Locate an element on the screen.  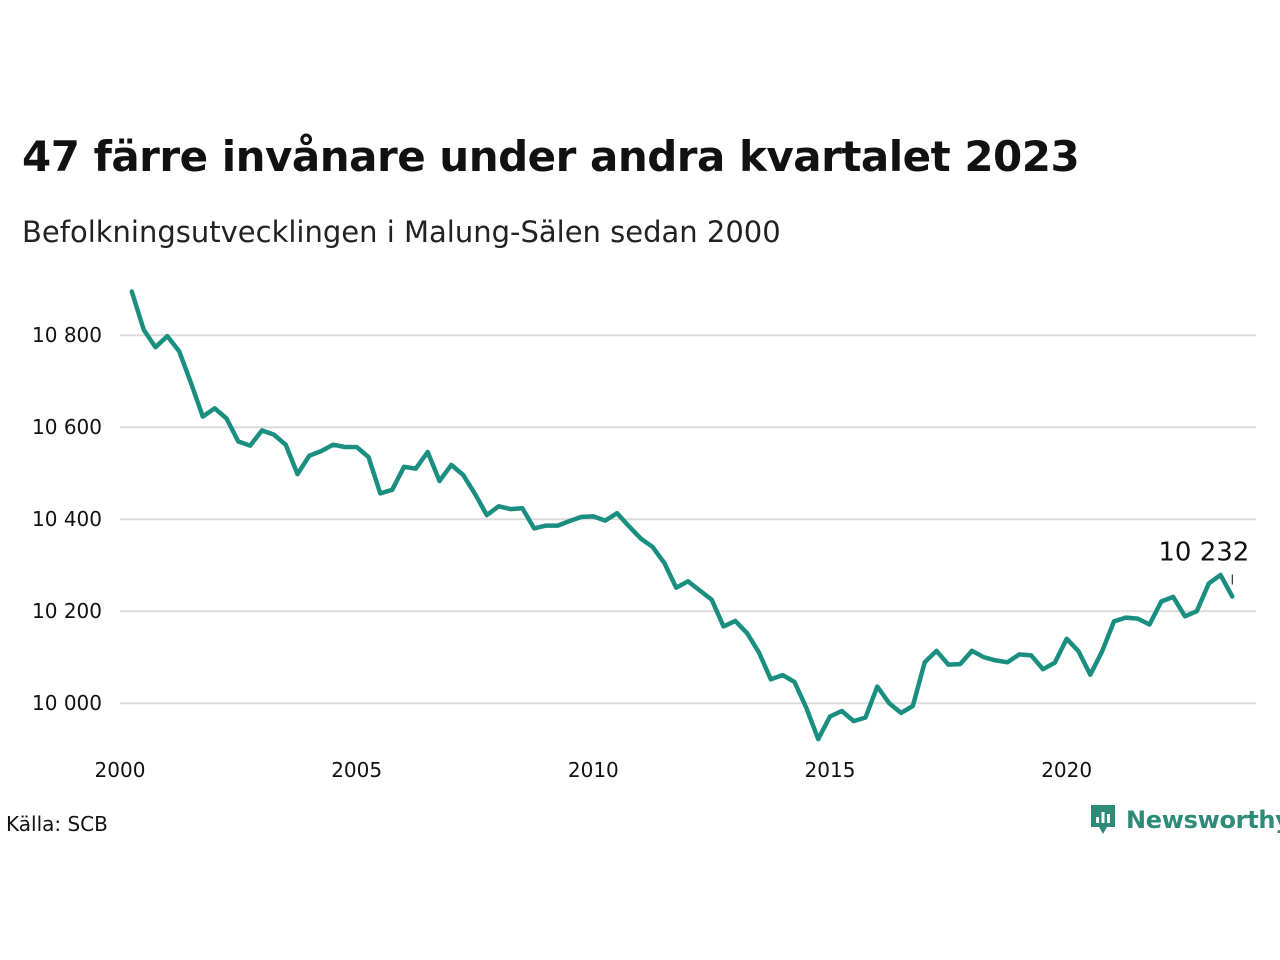
y-tick-label: 10 800 is located at coordinates (67, 335).